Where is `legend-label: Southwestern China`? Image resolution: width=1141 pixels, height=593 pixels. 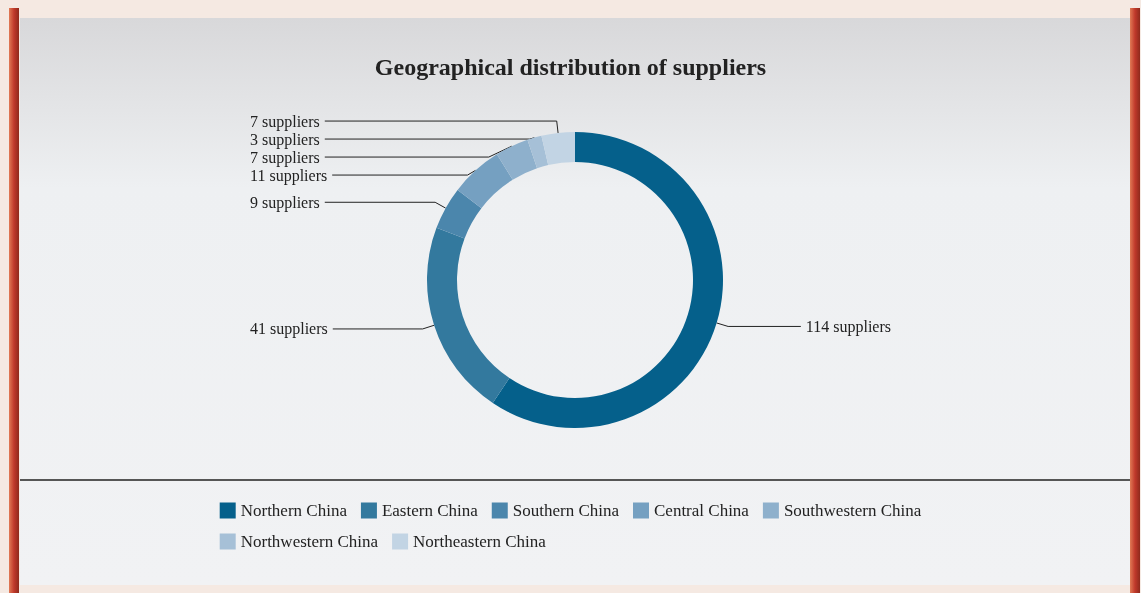
legend-label: Southwestern China is located at coordinates (852, 510).